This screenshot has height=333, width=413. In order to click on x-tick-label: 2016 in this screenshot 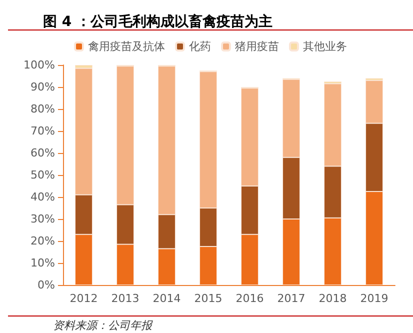, I will do `click(250, 298)`.